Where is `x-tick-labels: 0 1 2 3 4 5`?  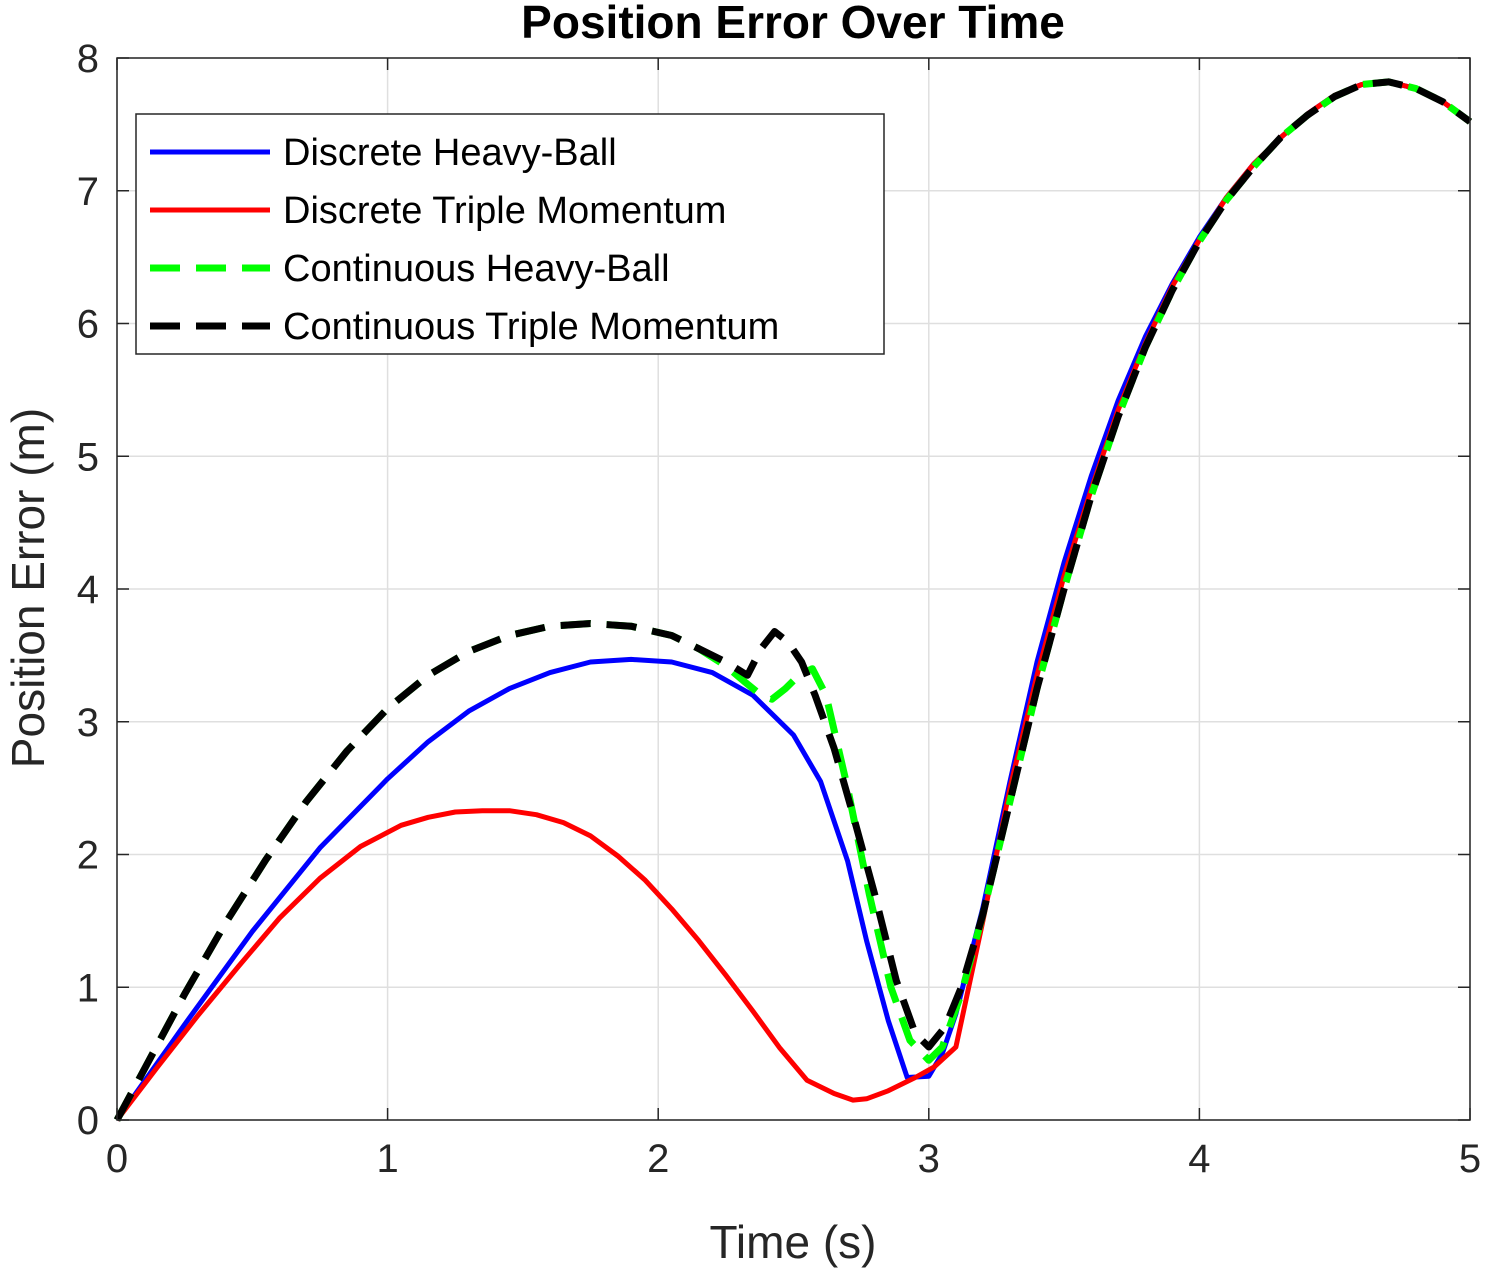 x-tick-labels: 0 1 2 3 4 5 is located at coordinates (793, 1159).